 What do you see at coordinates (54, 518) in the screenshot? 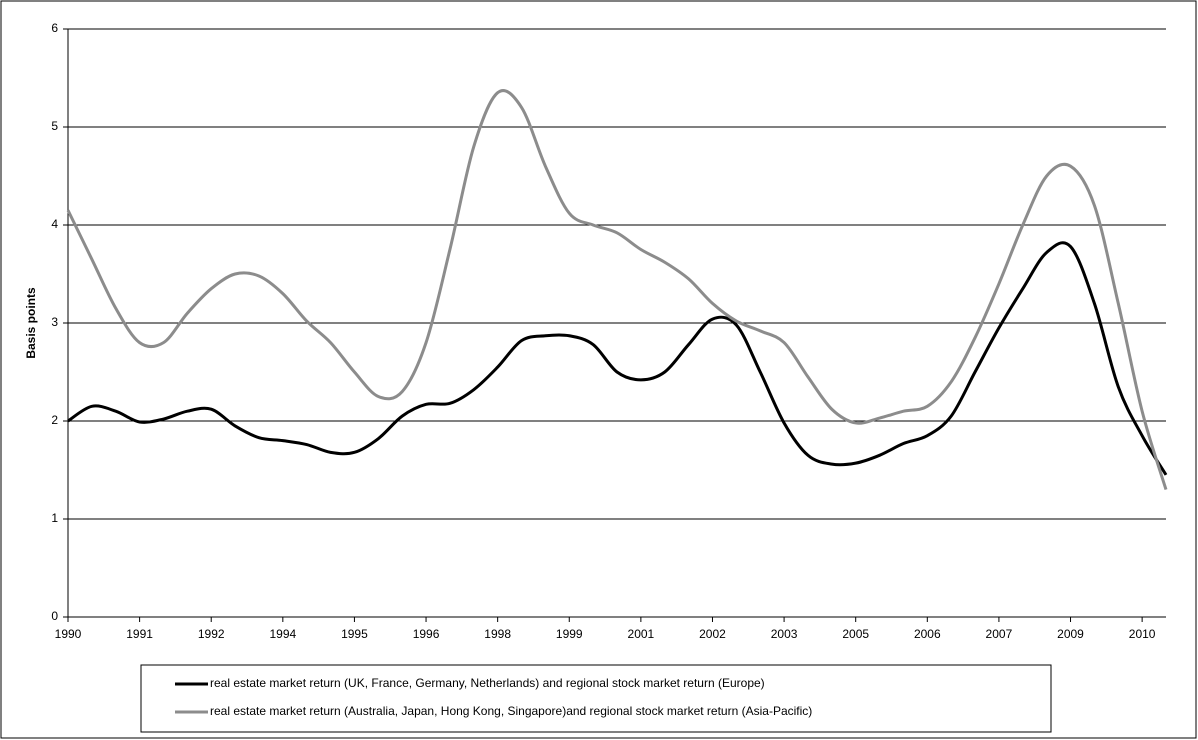
I see `y-tick-label: 1` at bounding box center [54, 518].